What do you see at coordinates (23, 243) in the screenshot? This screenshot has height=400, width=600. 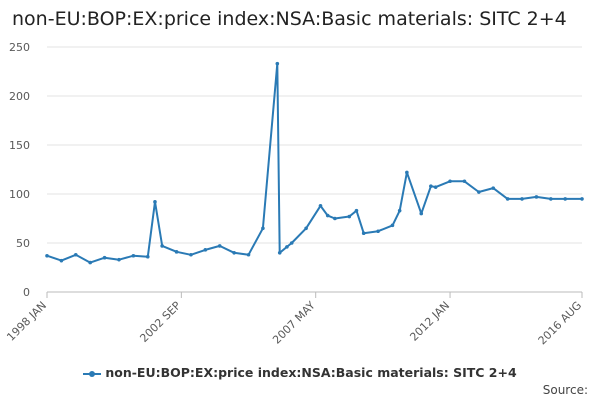 I see `y-tick-label: 50` at bounding box center [23, 243].